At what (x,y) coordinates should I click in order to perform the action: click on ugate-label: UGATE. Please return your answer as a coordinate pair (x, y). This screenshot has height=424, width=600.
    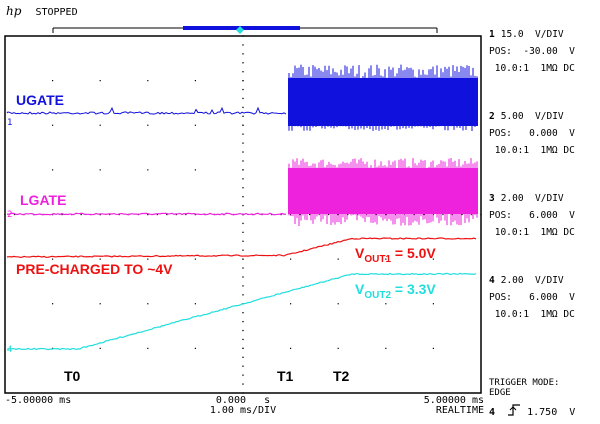
    Looking at the image, I should click on (40, 100).